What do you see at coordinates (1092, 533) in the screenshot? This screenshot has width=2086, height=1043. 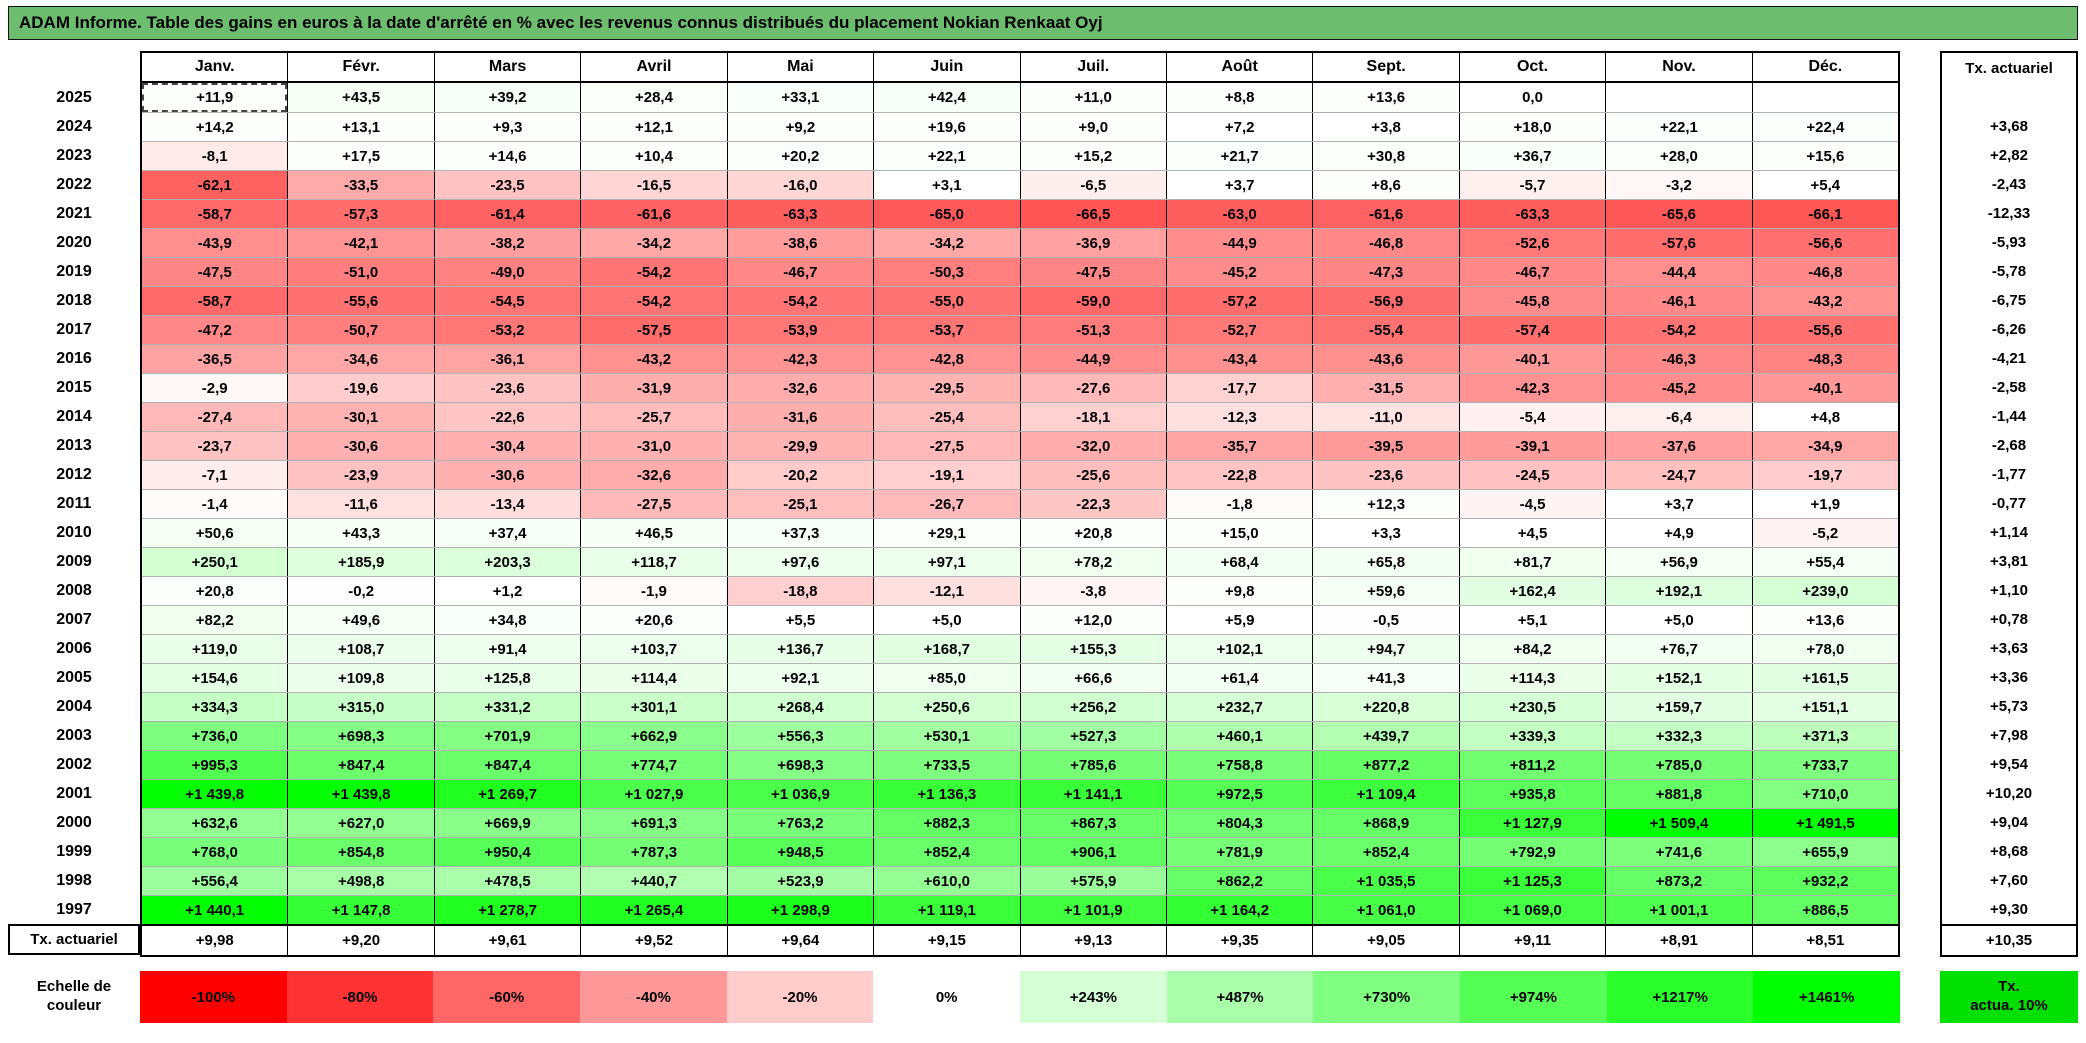 I see `gain-cell: +20,8` at bounding box center [1092, 533].